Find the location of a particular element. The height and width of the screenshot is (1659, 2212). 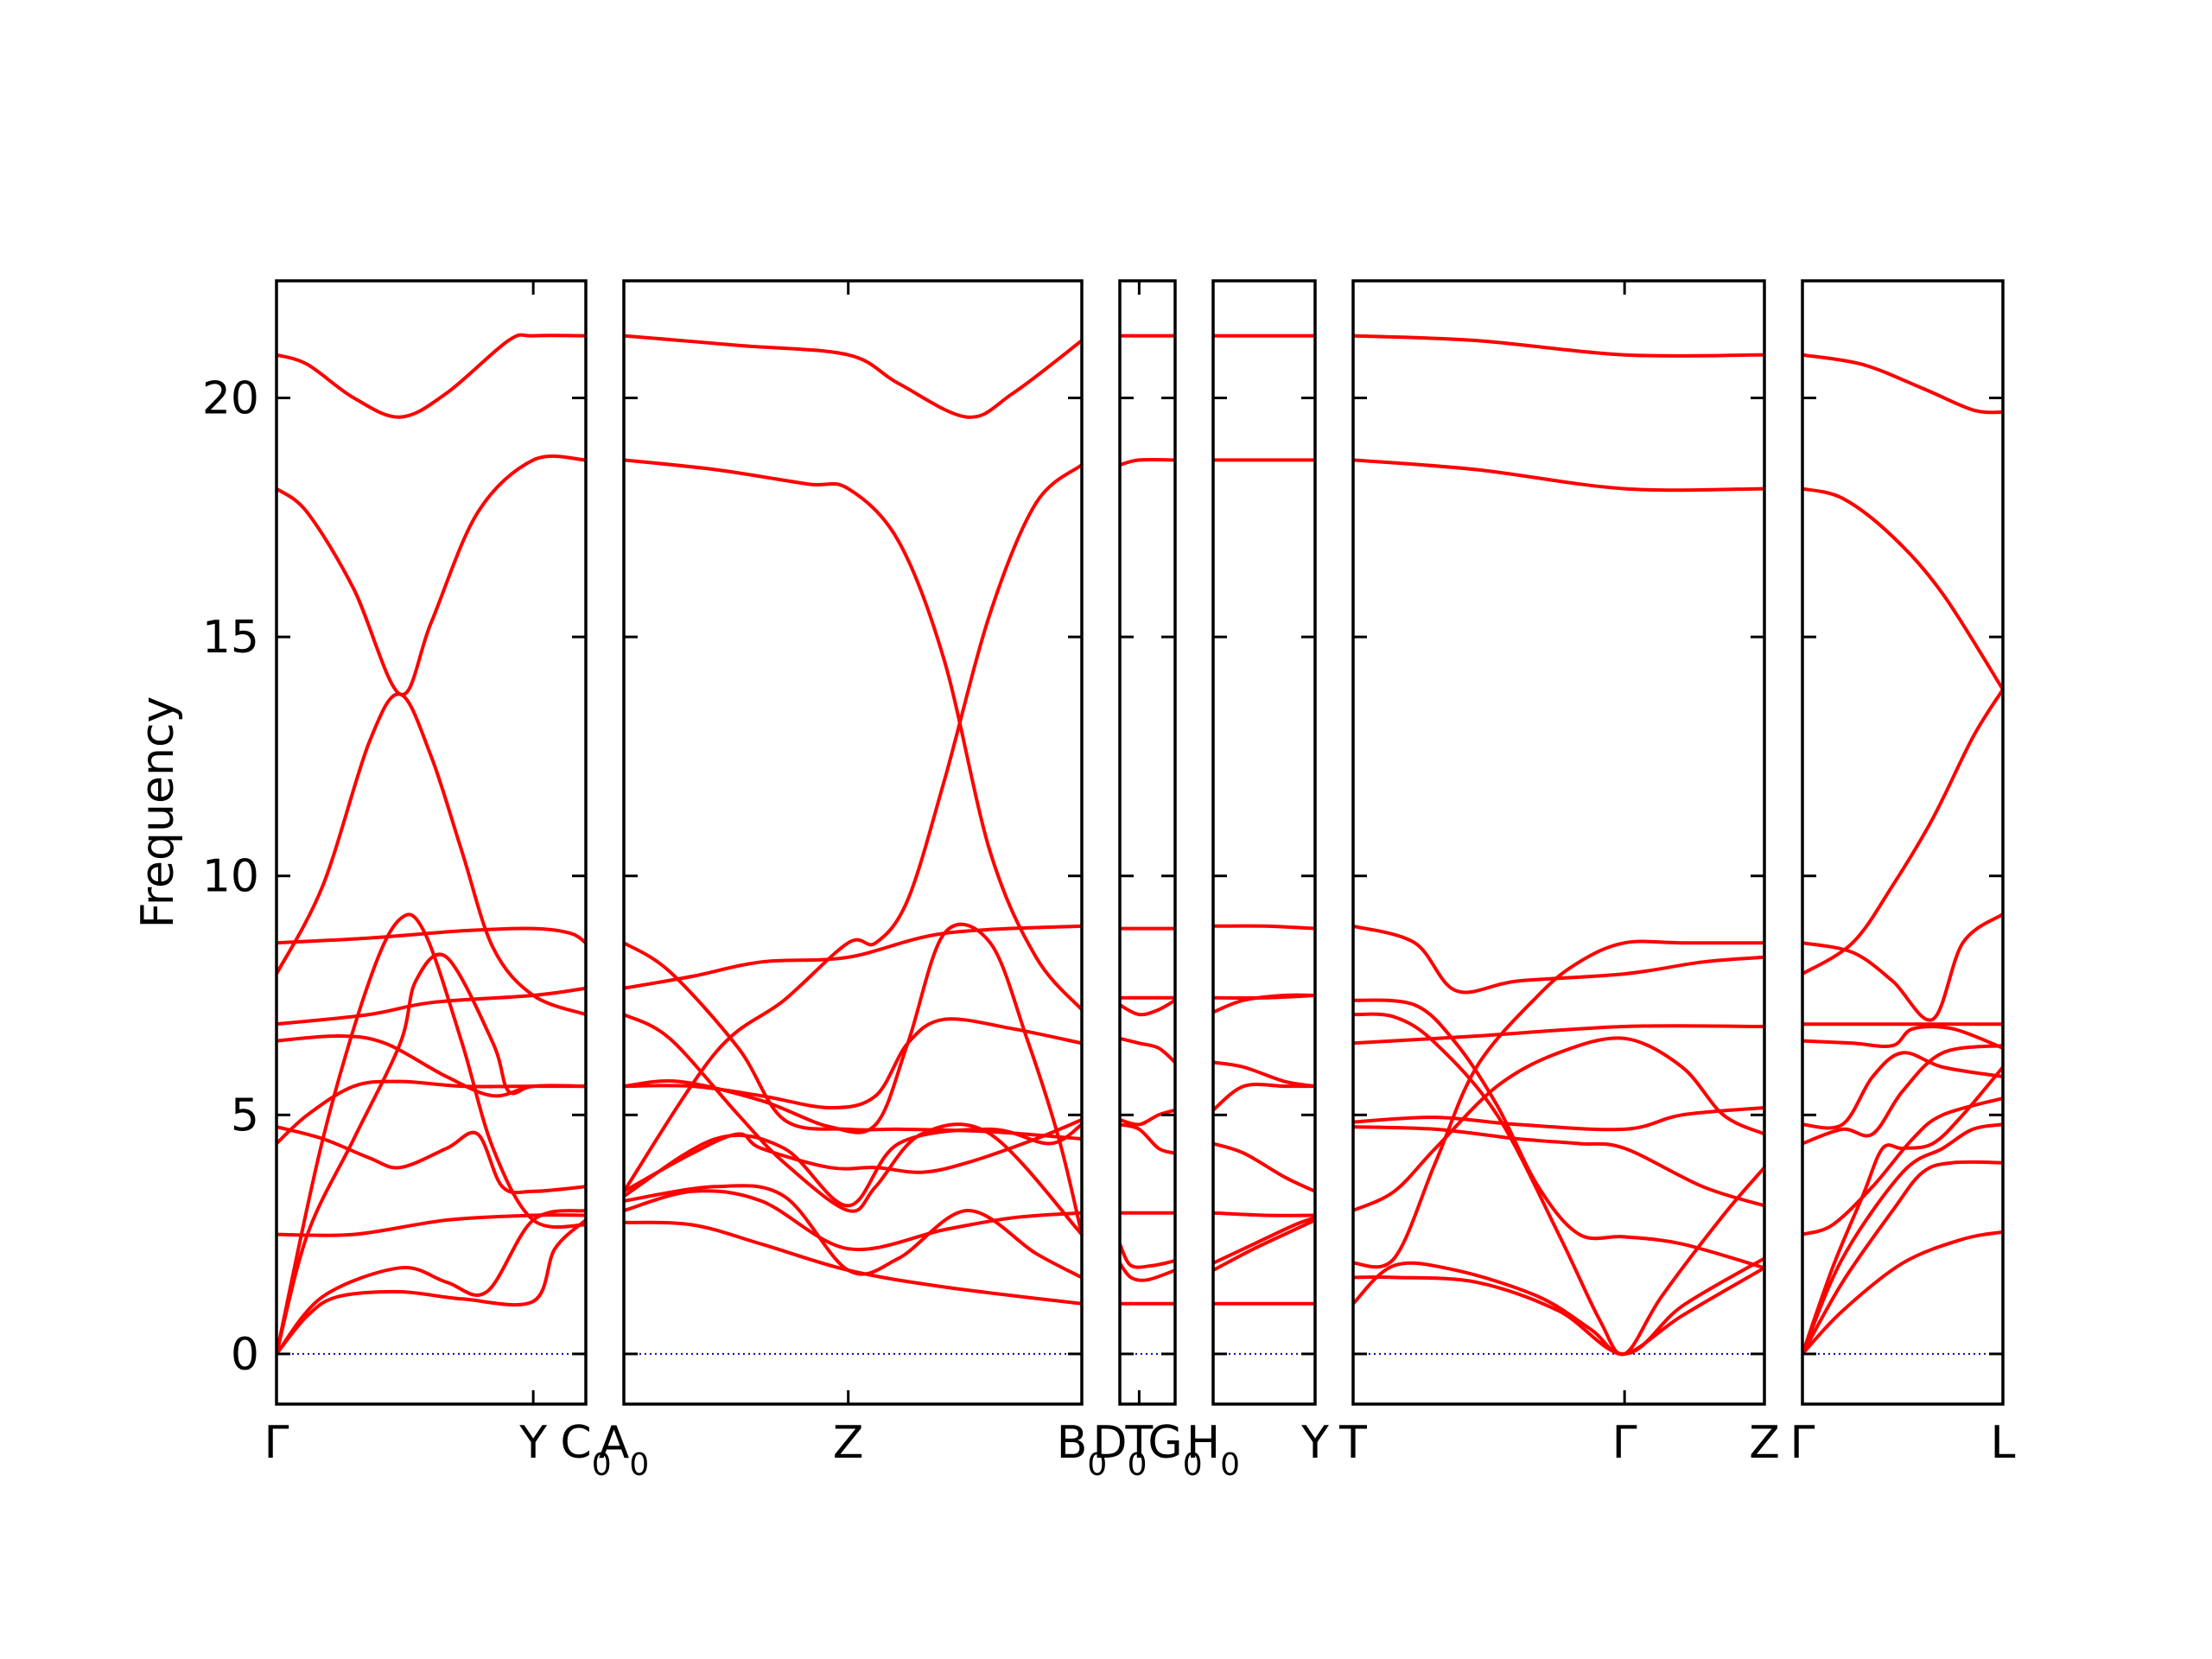

x-tick-label-text: D is located at coordinates (1110, 1443).